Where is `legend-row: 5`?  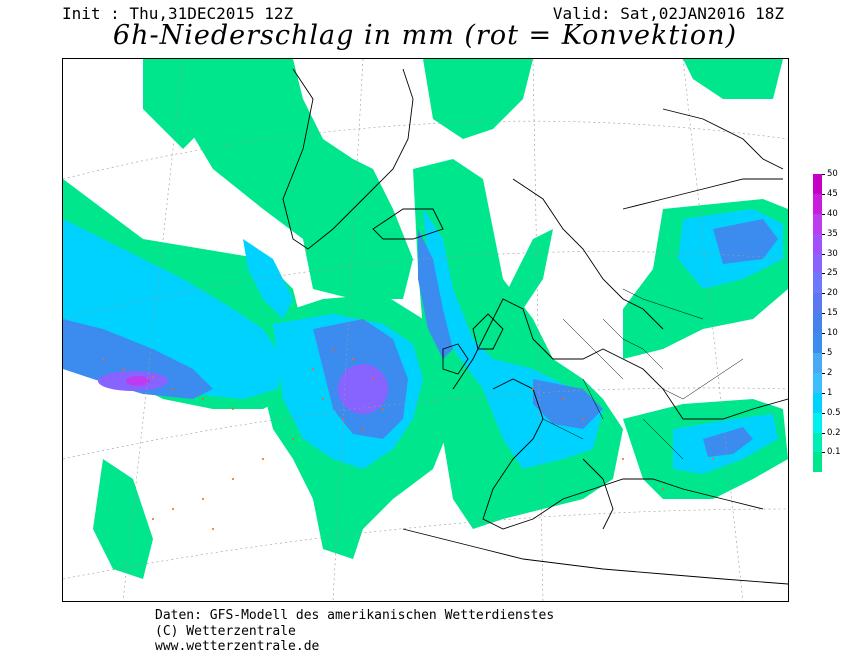
legend-row: 5 is located at coordinates (830, 360).